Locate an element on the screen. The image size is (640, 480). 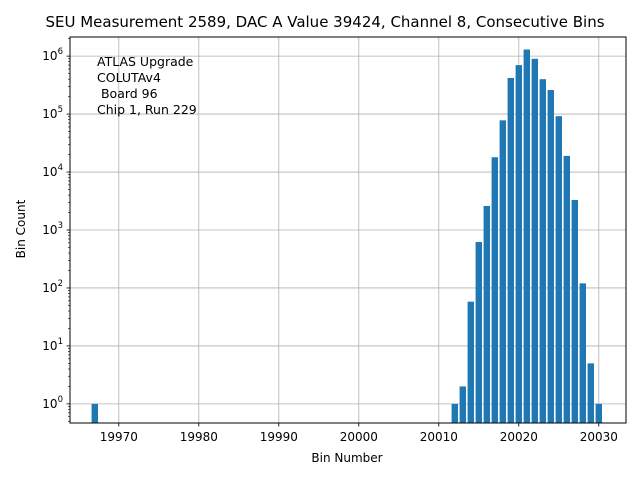
x-axis-ticks: 19970 19980 19990 20000 20010 20020 20030 is located at coordinates (359, 433).